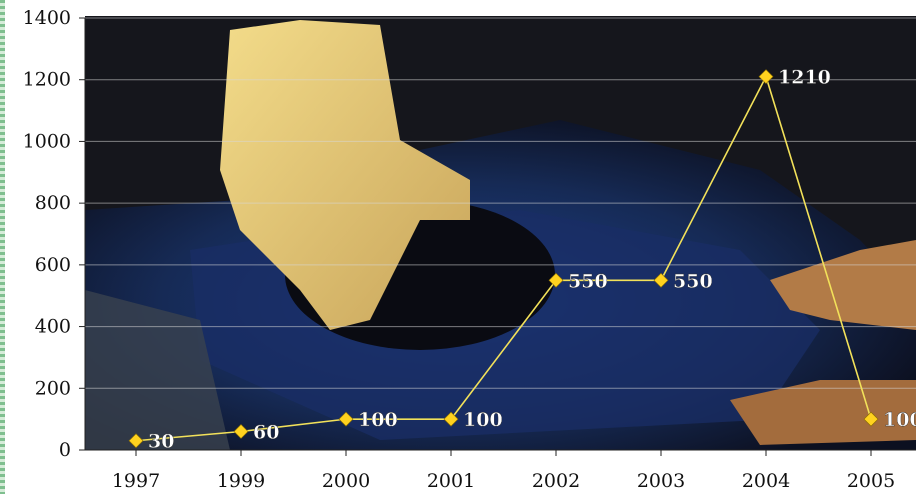 The width and height of the screenshot is (916, 494). Describe the element at coordinates (53, 327) in the screenshot. I see `y-tick-label: 400` at that location.